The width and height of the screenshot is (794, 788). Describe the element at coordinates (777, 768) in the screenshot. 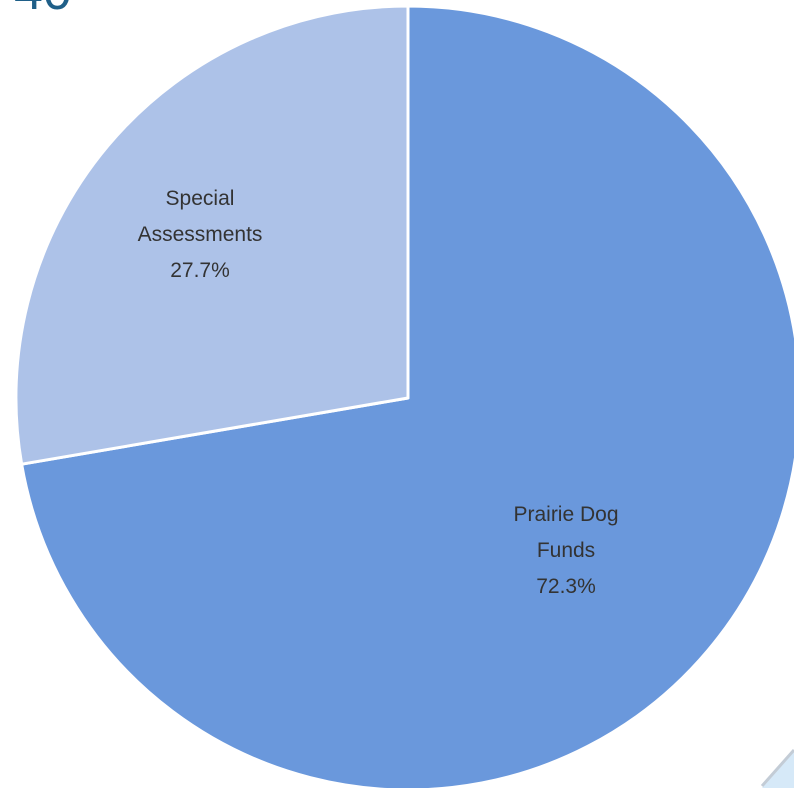

I see `corner-accent-edge` at that location.